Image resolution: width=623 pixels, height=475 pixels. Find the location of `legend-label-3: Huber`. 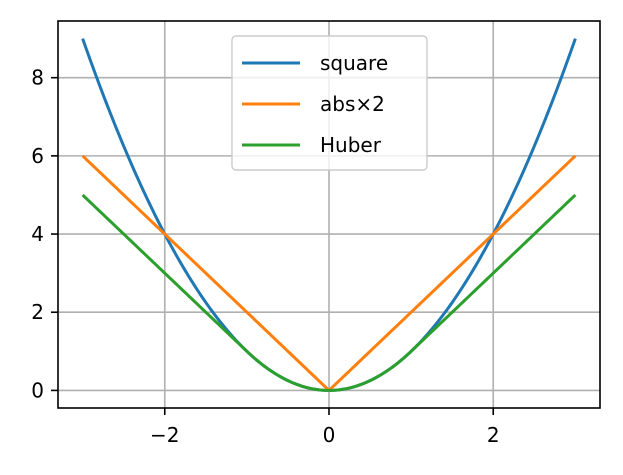

legend-label-3: Huber is located at coordinates (351, 145).